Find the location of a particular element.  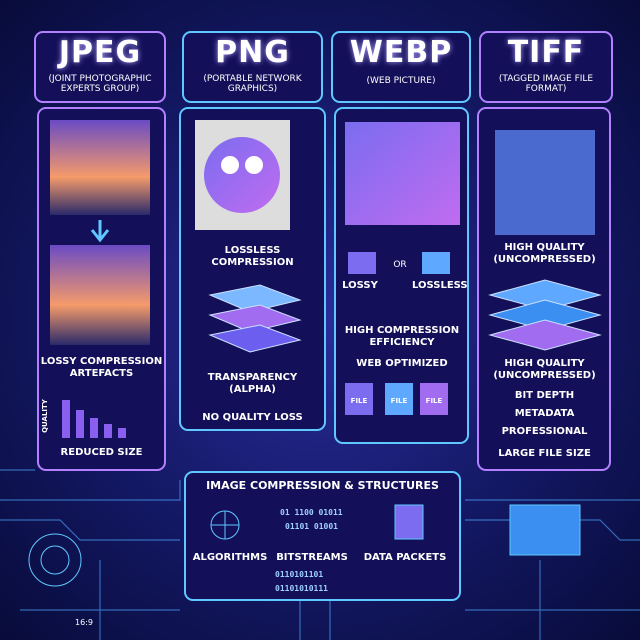

ratio: 16:9 is located at coordinates (84, 622).